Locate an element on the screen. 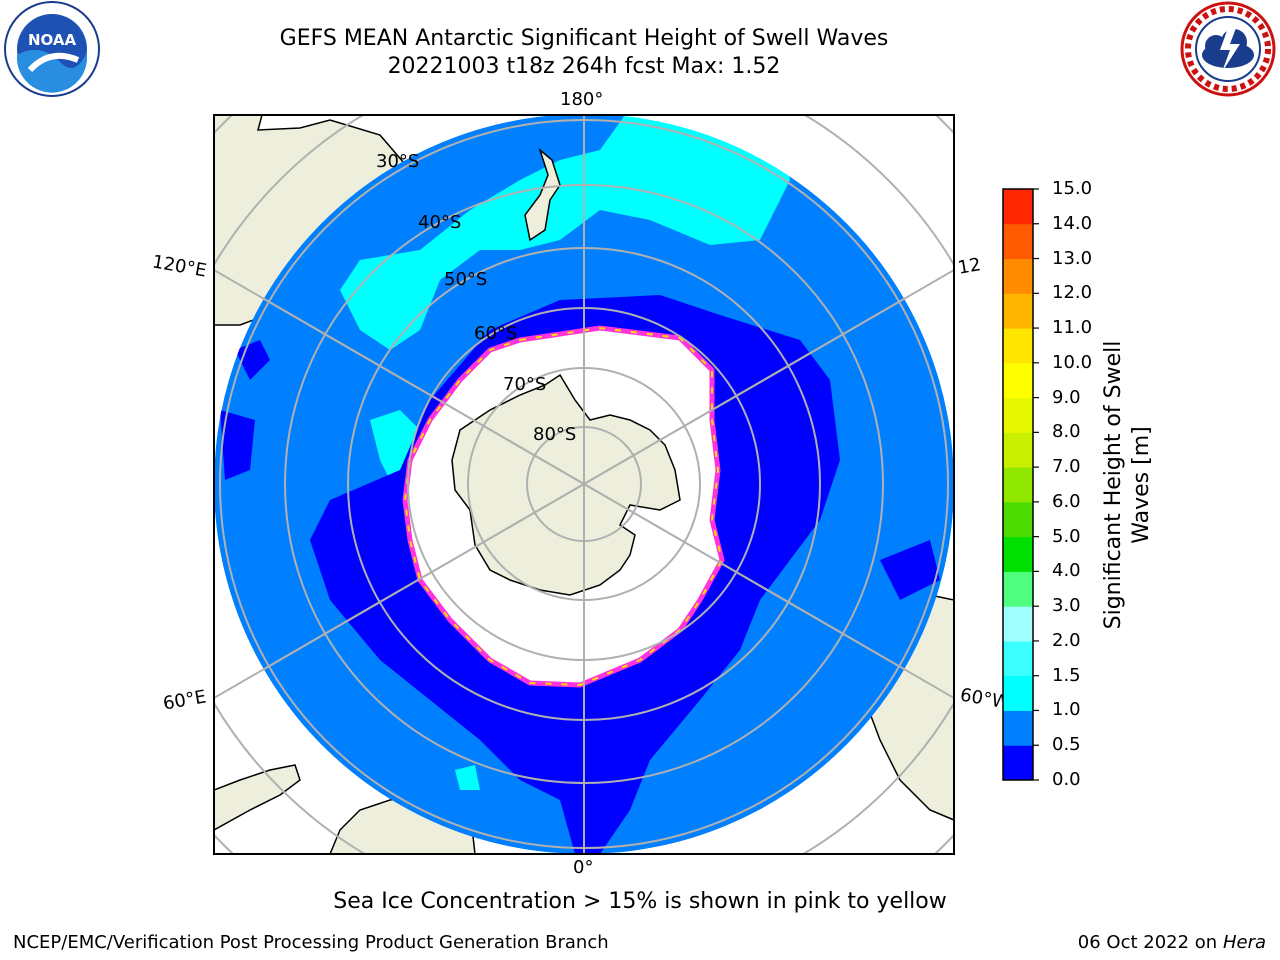 Image resolution: width=1280 pixels, height=960 pixels. colorbar-tick-label: 11.0 is located at coordinates (1072, 328).